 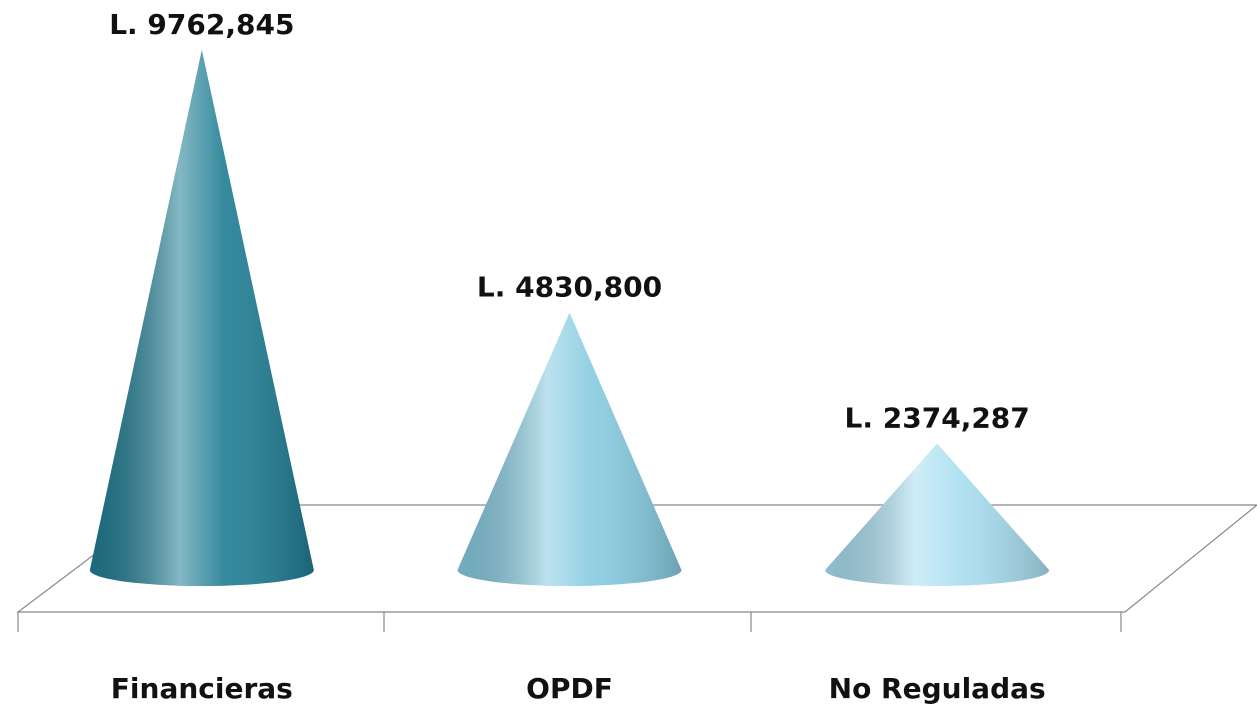 I want to click on value-label: L. 4830,800, so click(x=569, y=287).